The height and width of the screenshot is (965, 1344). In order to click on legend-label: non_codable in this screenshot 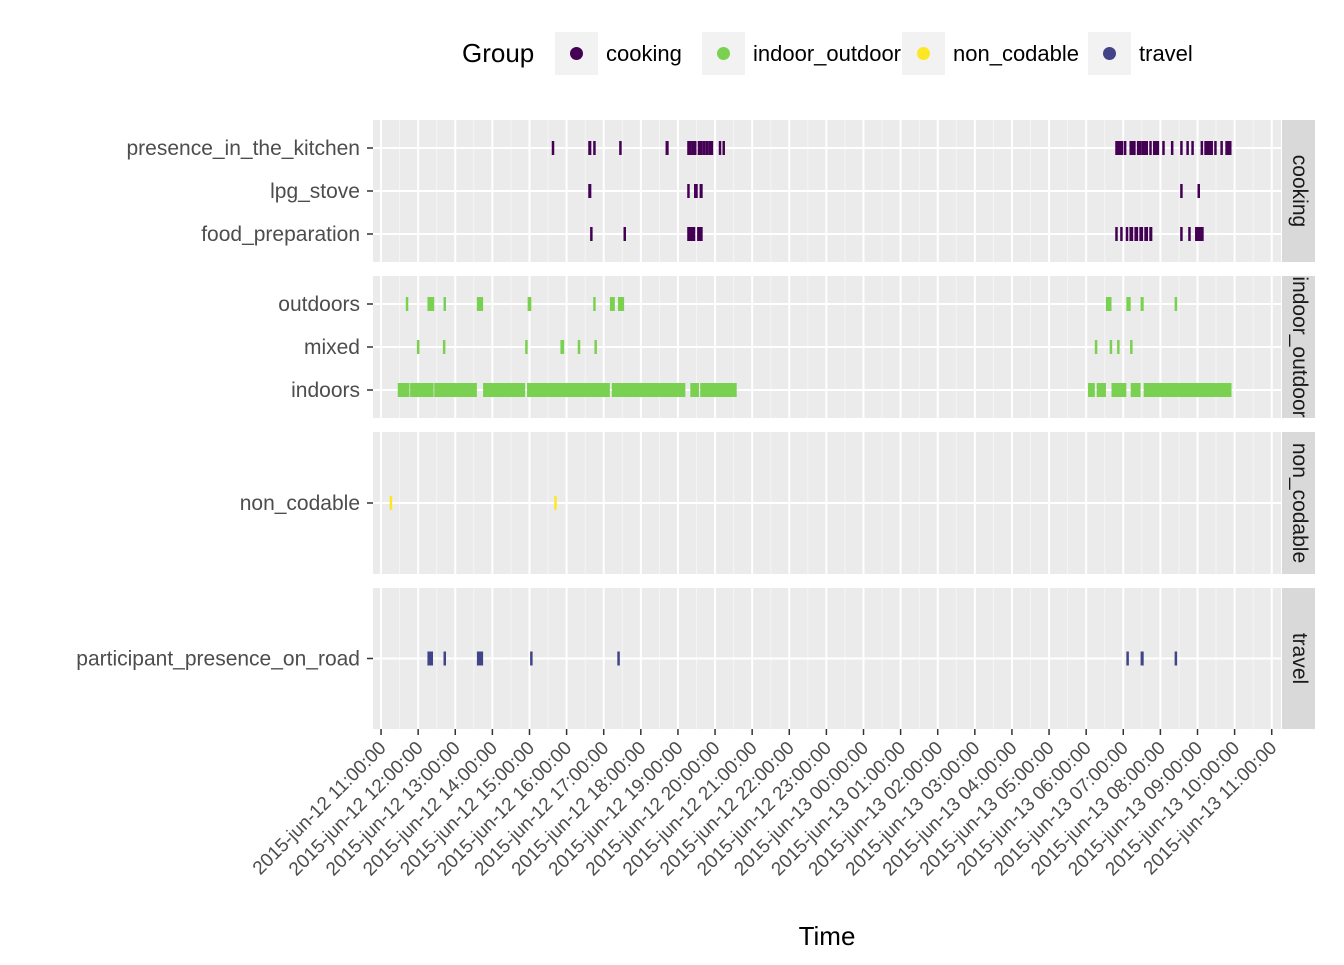, I will do `click(1016, 53)`.